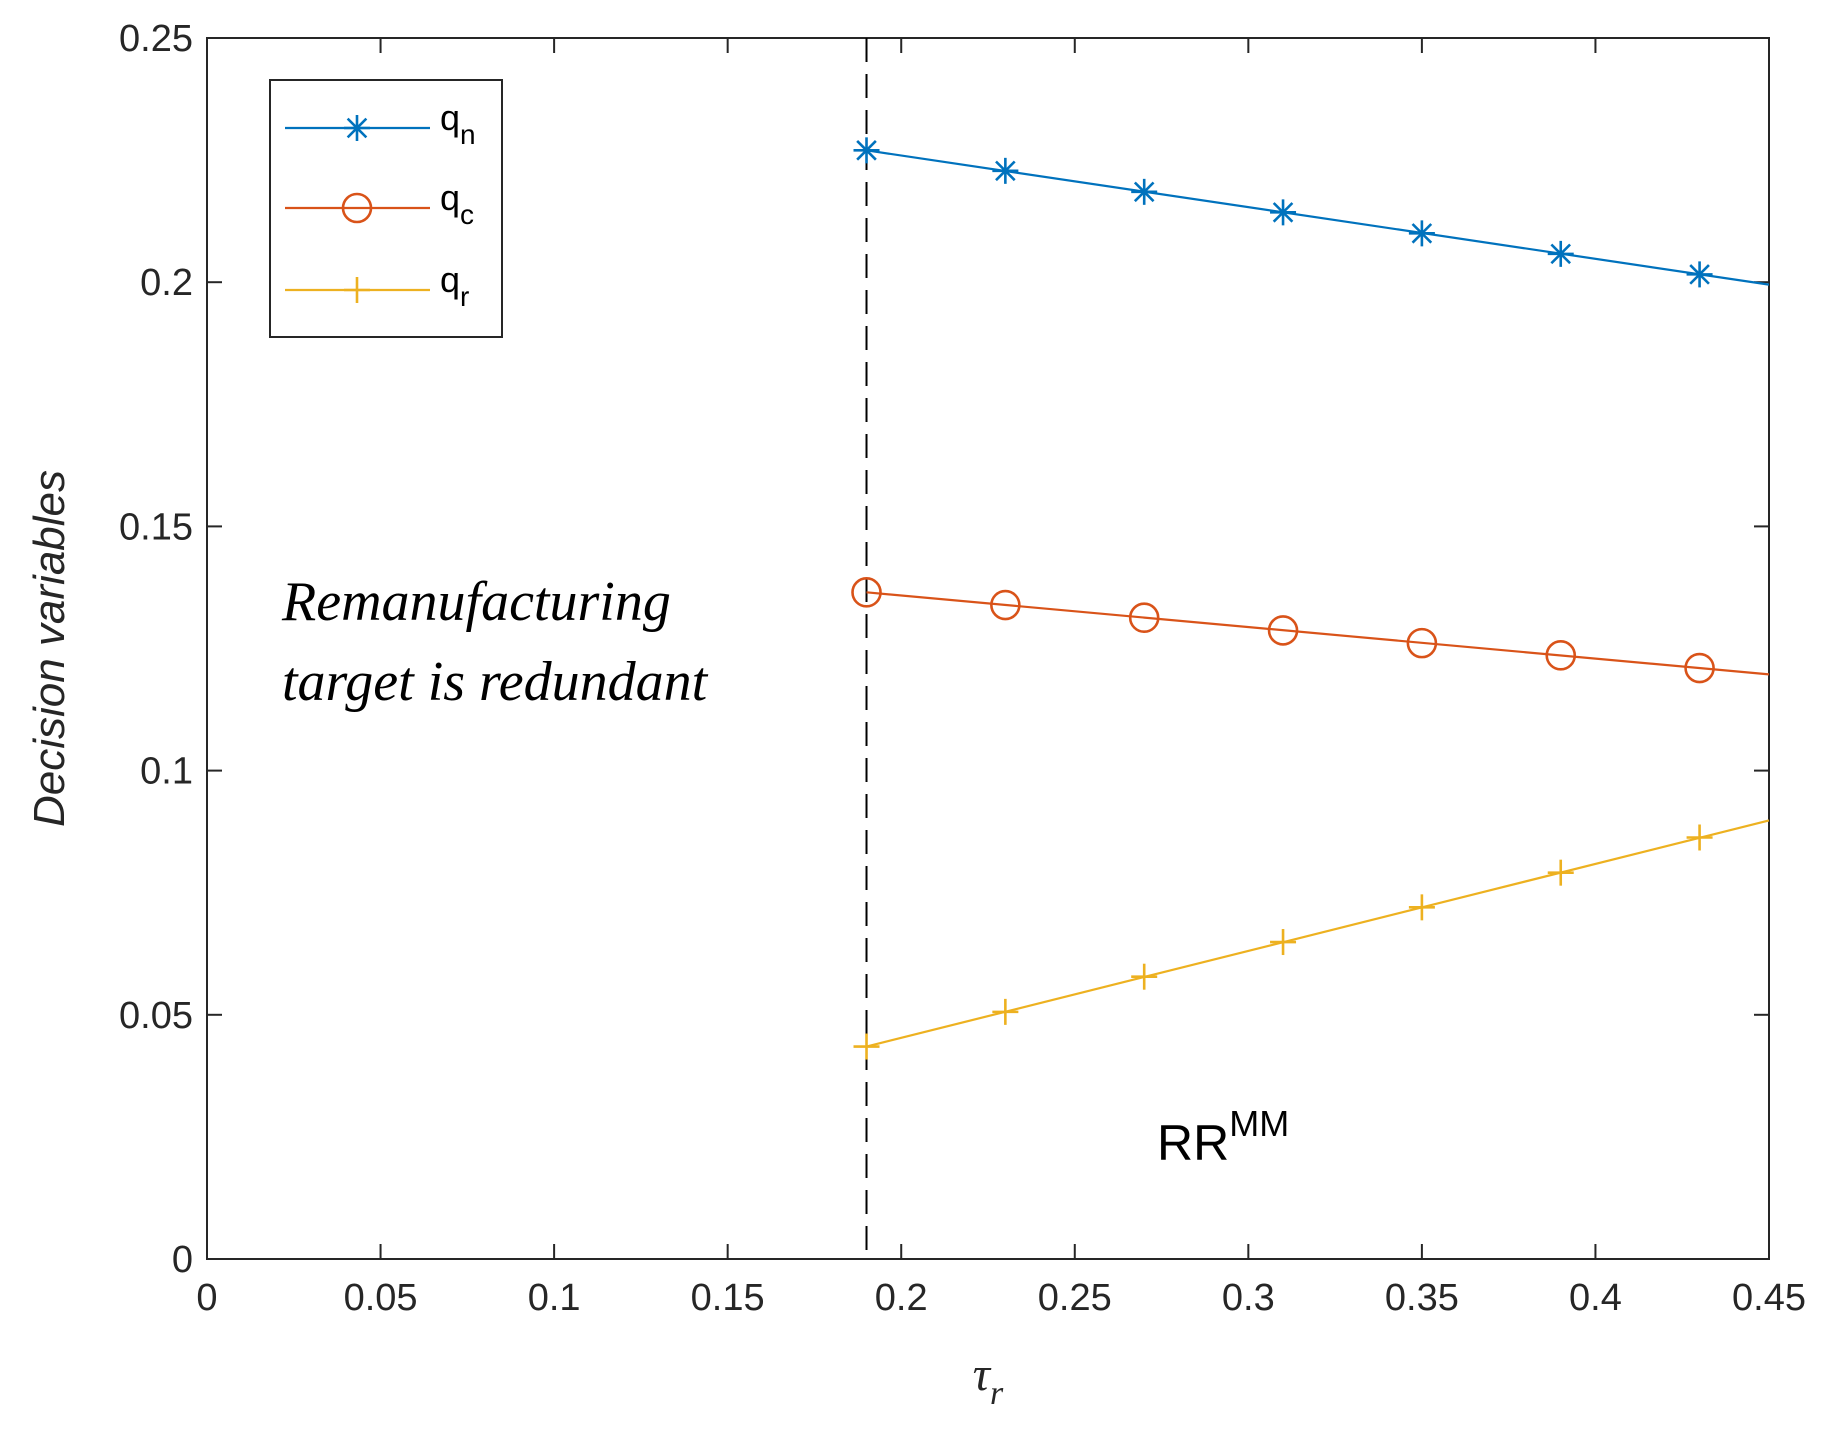  I want to click on x-tick-label: 0.3, so click(1248, 1298).